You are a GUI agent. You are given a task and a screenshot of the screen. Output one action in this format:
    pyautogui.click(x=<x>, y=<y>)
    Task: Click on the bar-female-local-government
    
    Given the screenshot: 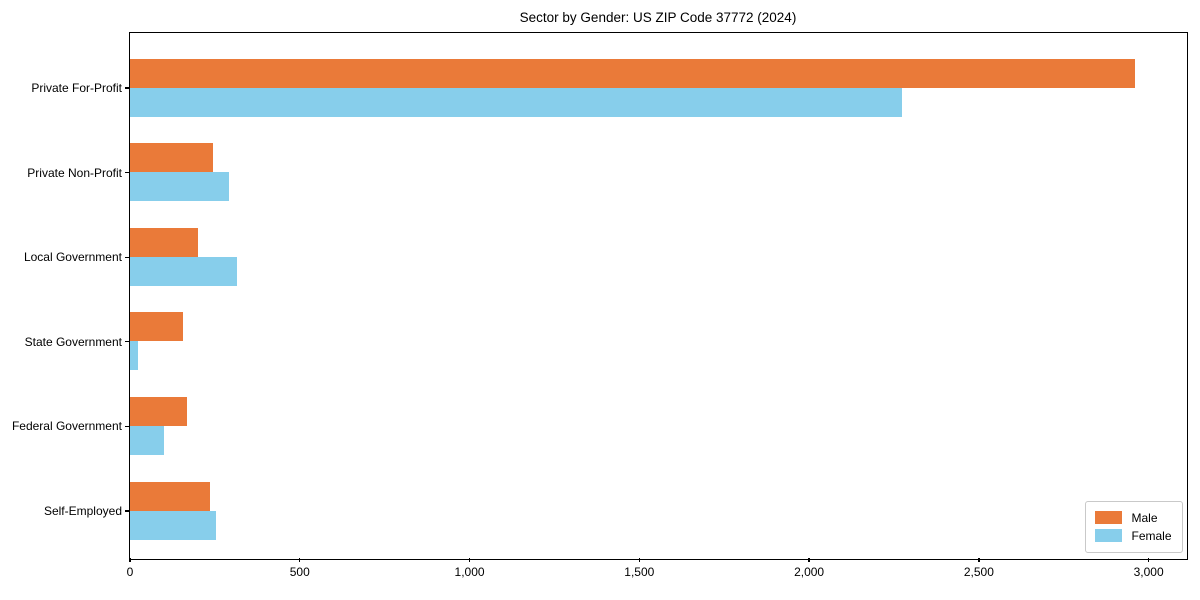 What is the action you would take?
    pyautogui.click(x=183, y=271)
    